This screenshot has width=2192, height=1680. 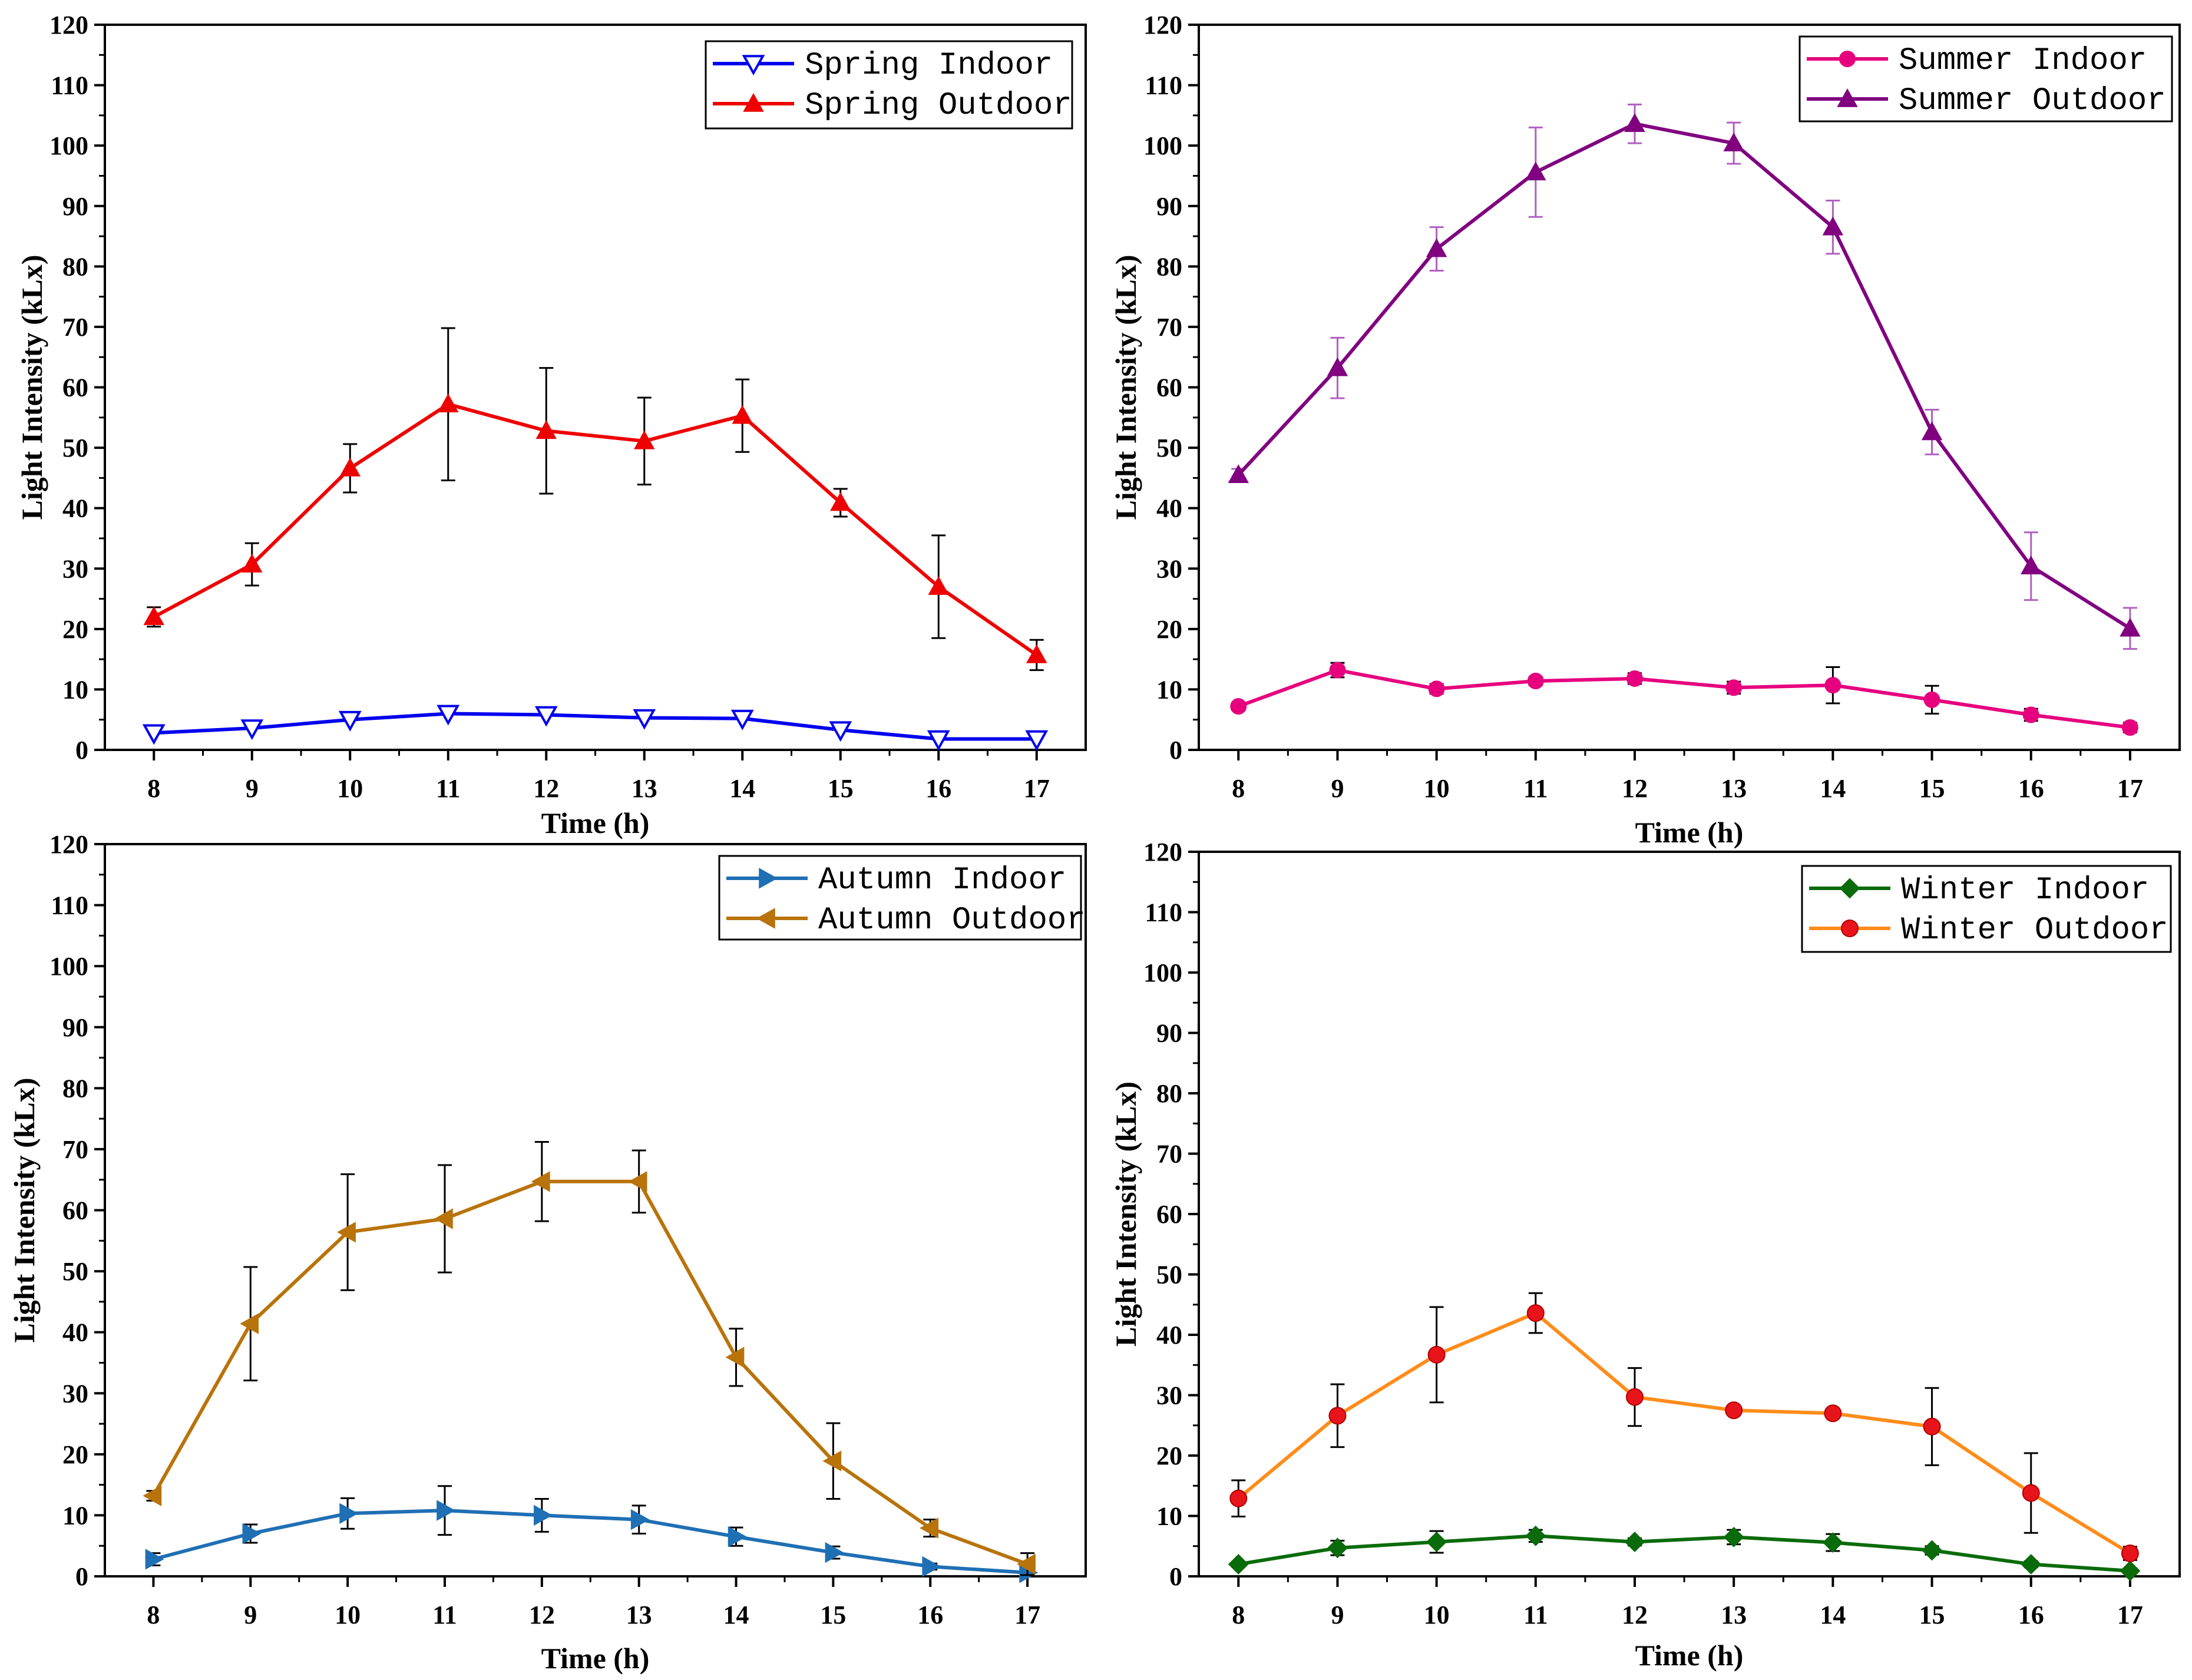 What do you see at coordinates (1175, 750) in the screenshot?
I see `y-tick-label-summer: 0` at bounding box center [1175, 750].